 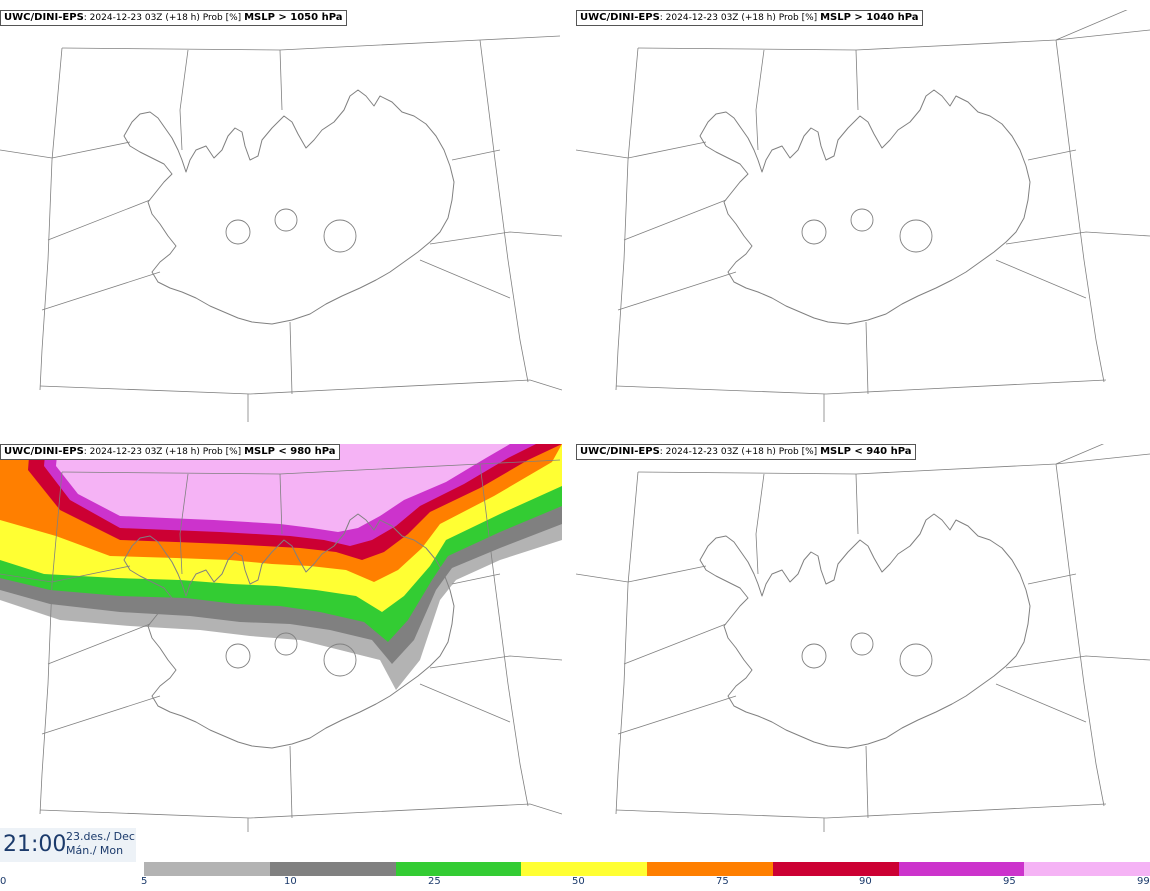 I want to click on threshold-label: MSLP < 940 hPa, so click(x=866, y=451).